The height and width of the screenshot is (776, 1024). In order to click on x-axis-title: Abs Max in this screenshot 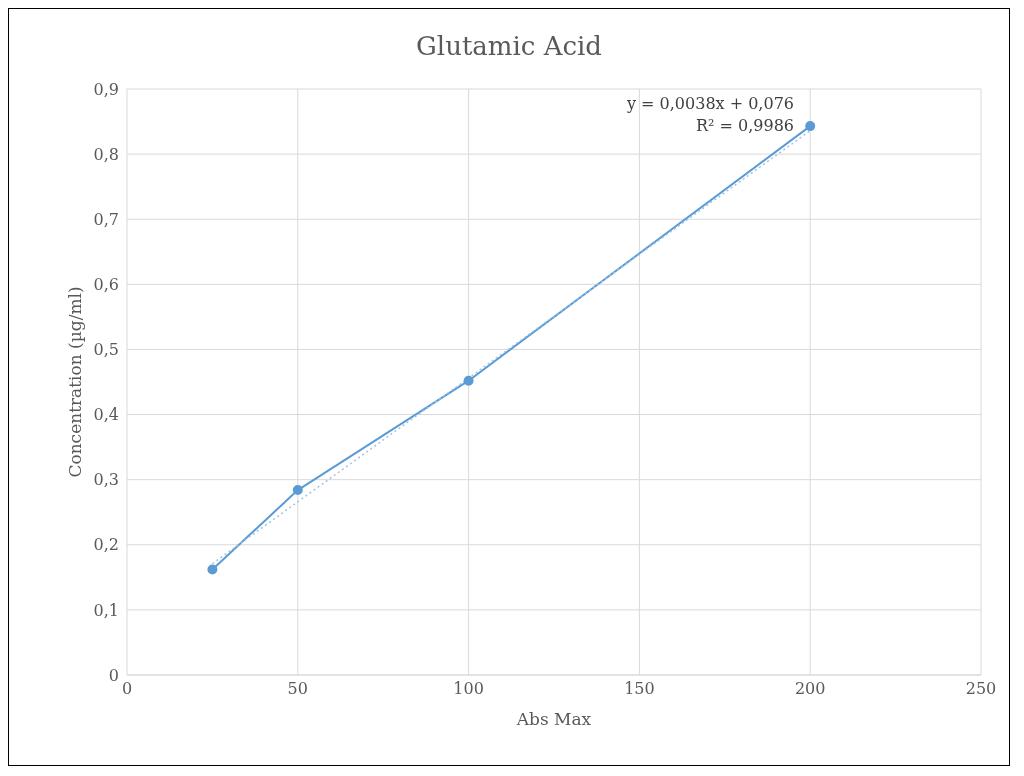, I will do `click(553, 719)`.